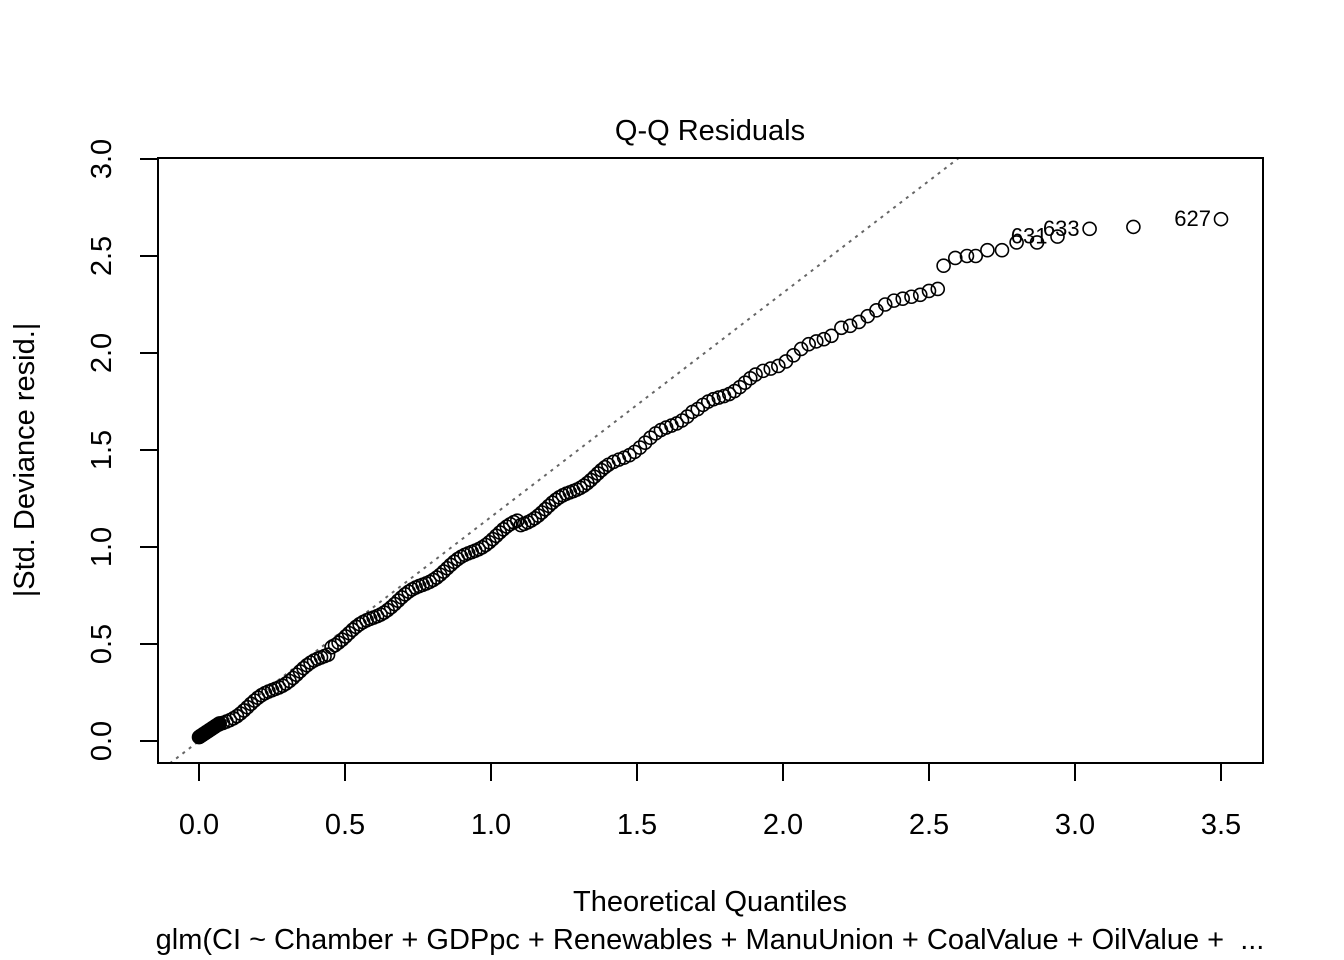  I want to click on x-tick-label: 3.5, so click(1221, 825).